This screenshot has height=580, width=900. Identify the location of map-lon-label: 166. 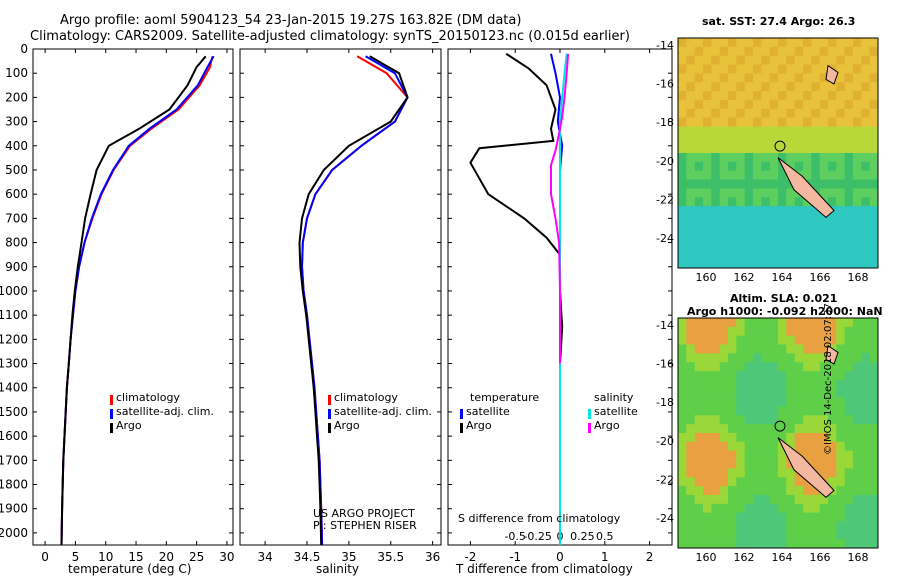
(820, 557).